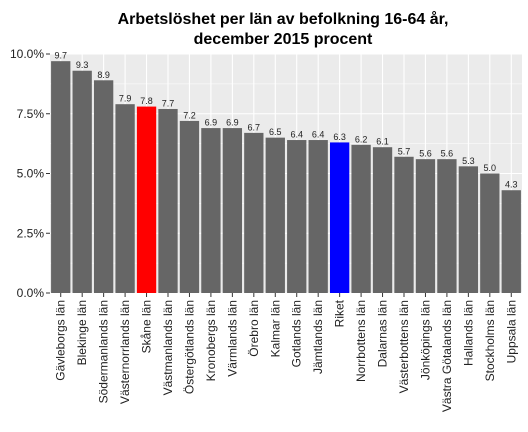  I want to click on x-tick-label: Kronobergs län, so click(211, 340).